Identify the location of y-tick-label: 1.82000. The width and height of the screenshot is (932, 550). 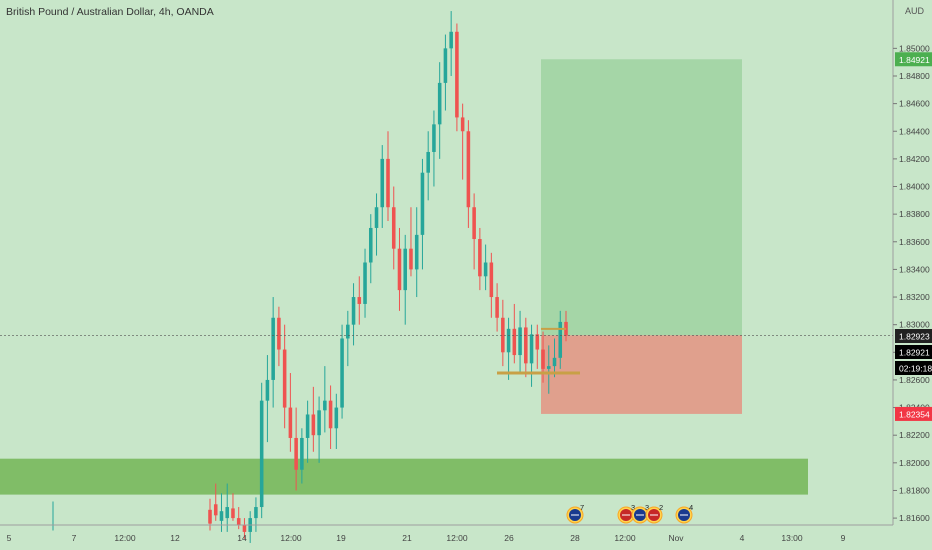
(914, 463).